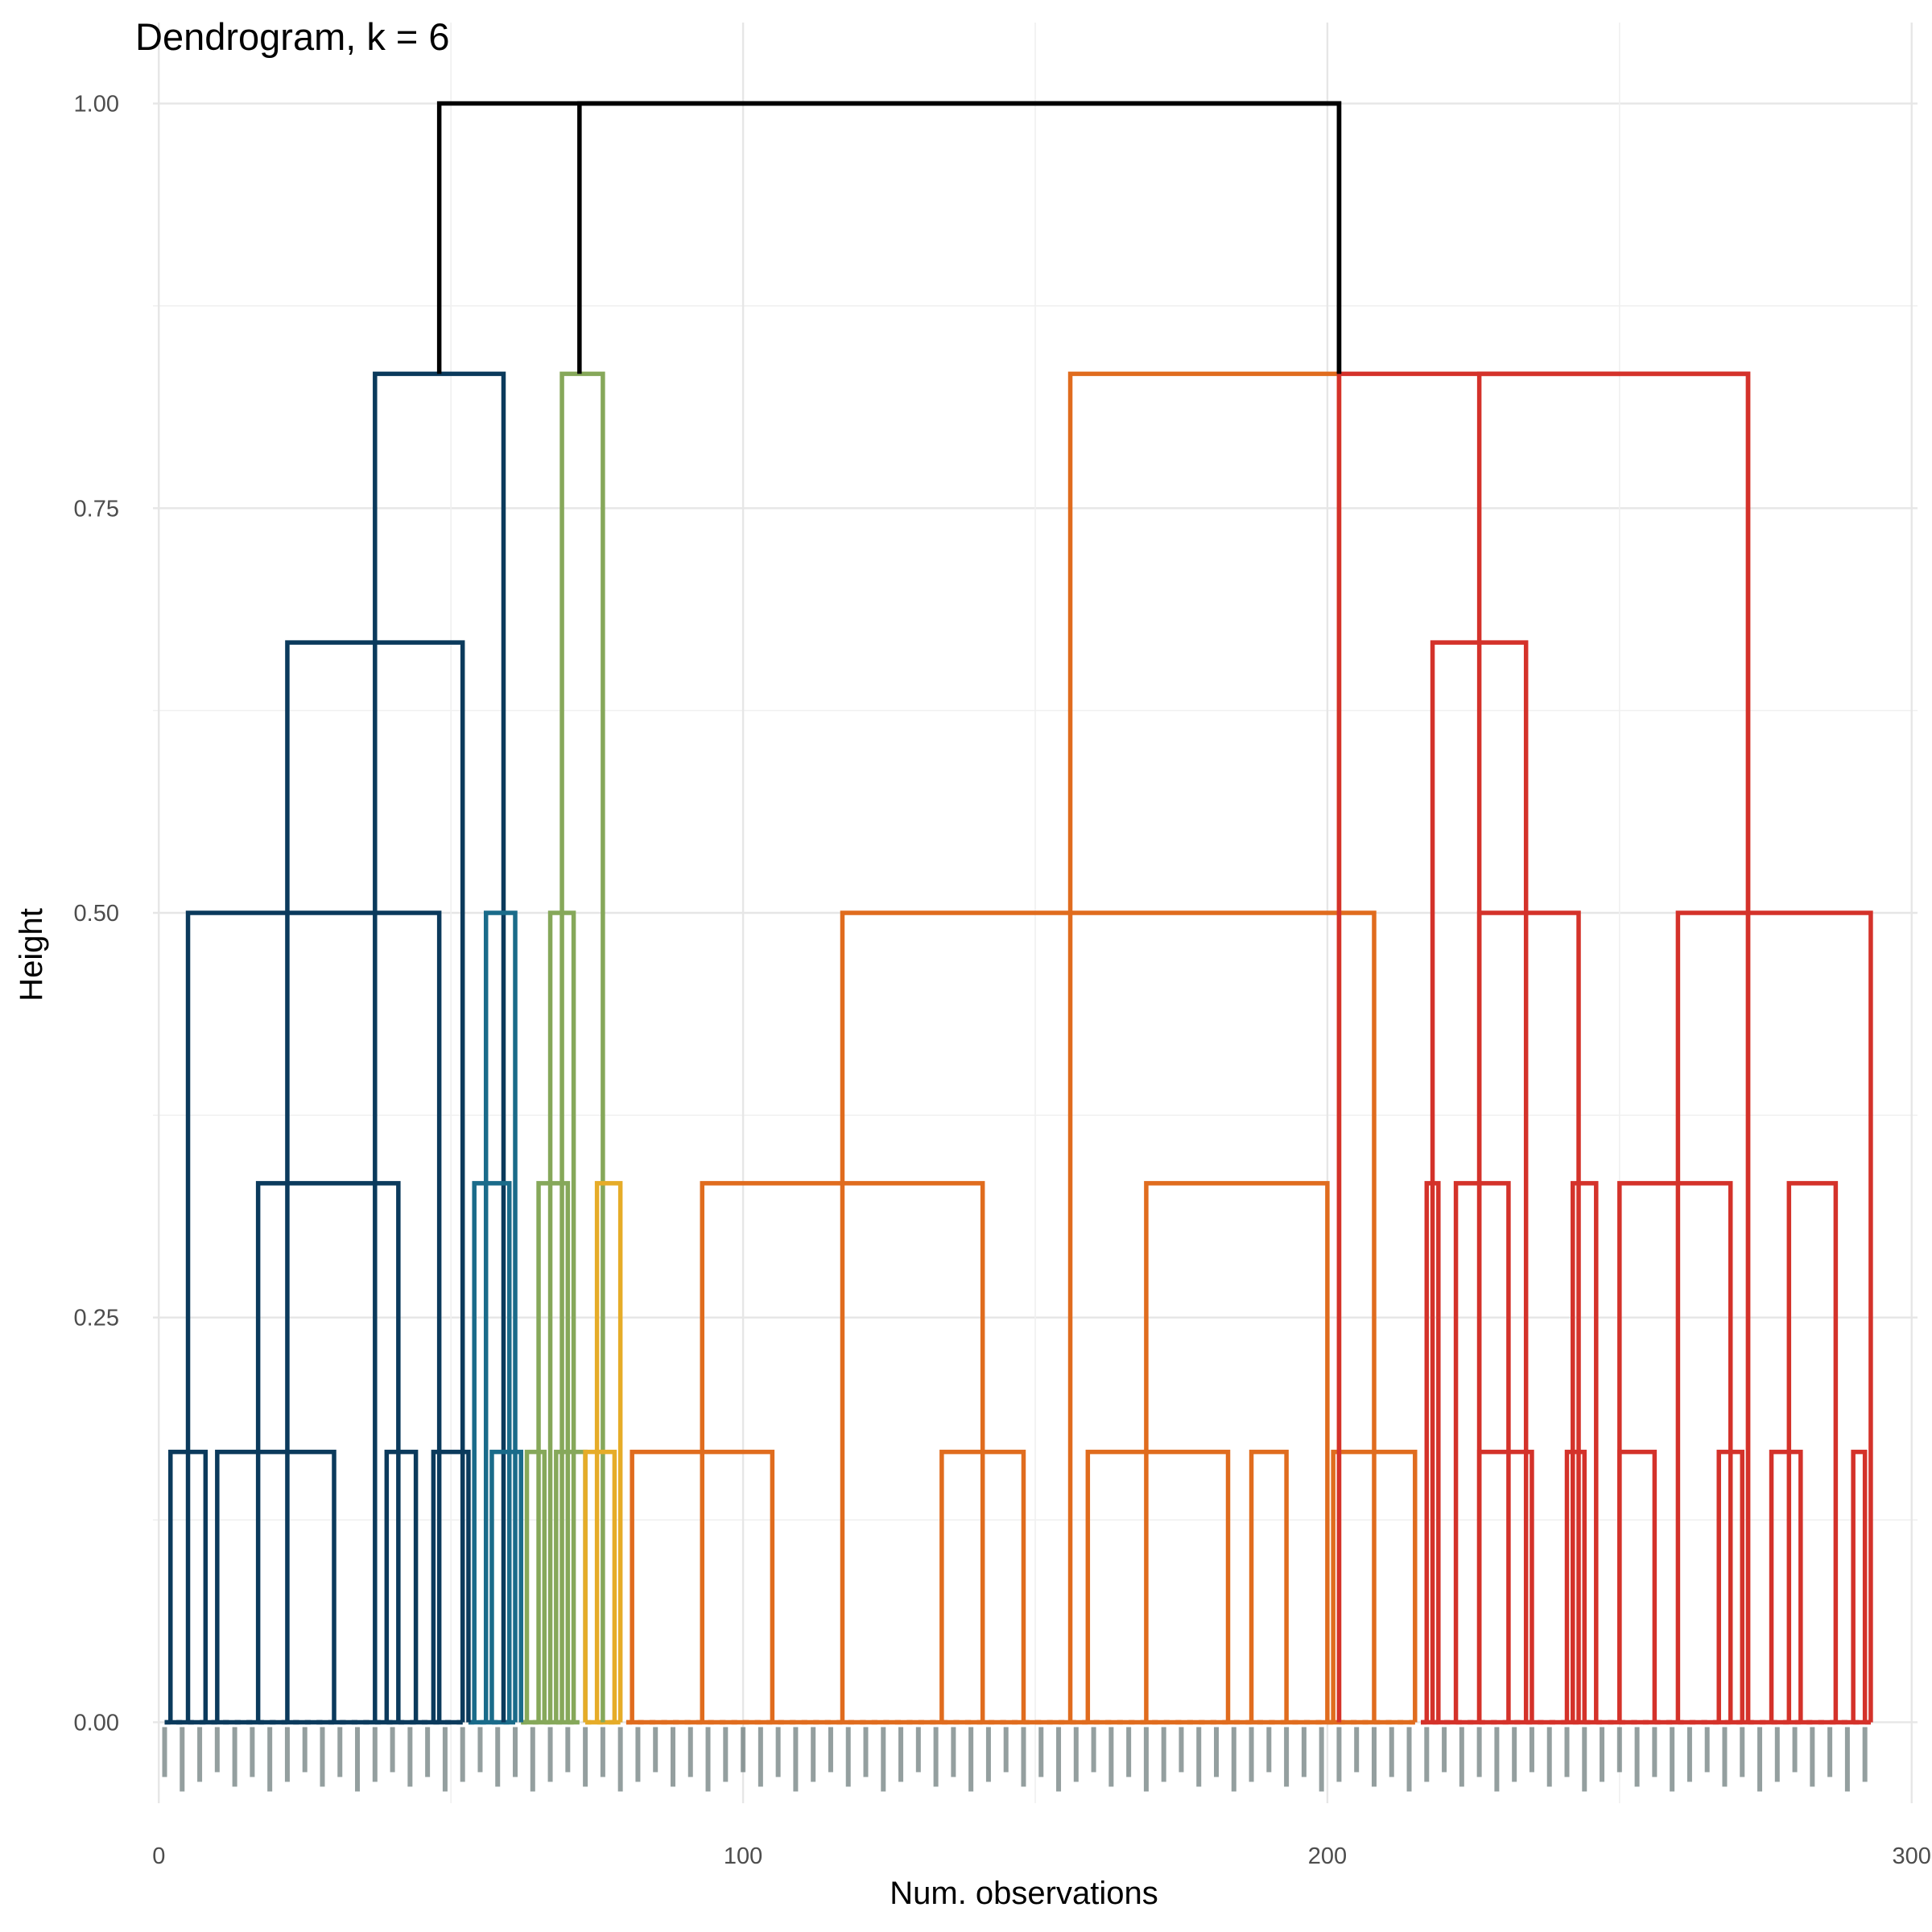  What do you see at coordinates (889, 237) in the screenshot?
I see `root-link` at bounding box center [889, 237].